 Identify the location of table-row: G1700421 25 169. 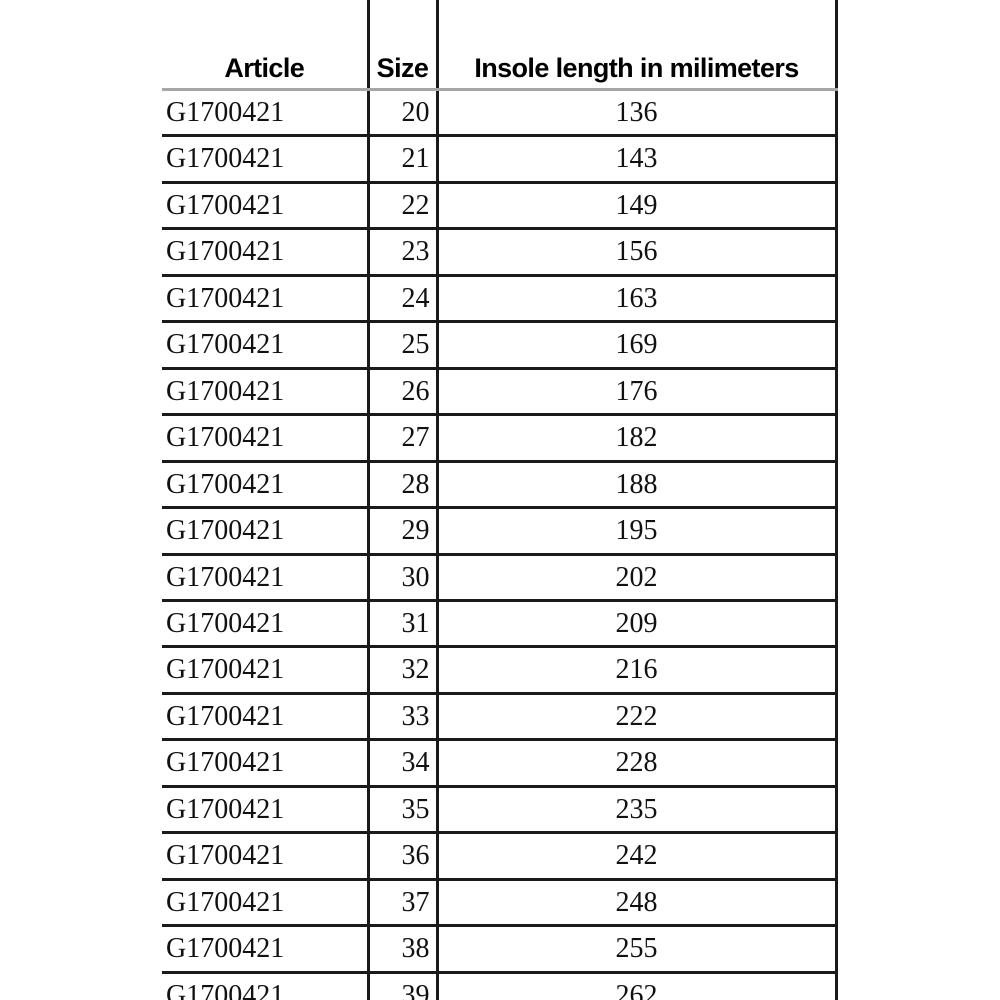
(500, 345).